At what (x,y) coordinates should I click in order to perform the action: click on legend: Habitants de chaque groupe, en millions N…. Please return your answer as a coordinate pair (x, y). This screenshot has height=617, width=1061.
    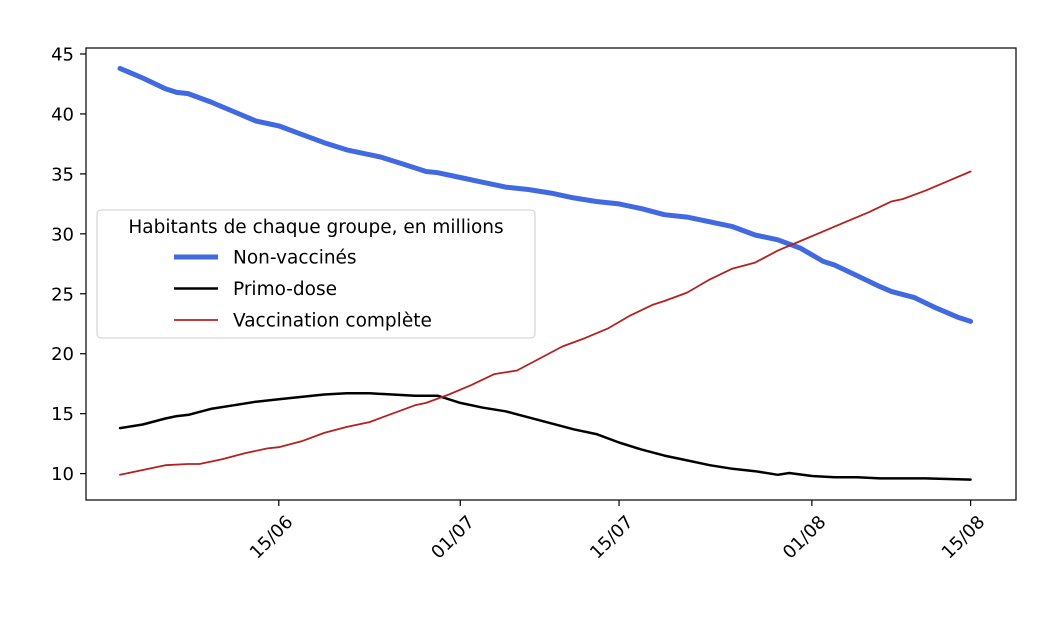
    Looking at the image, I should click on (316, 274).